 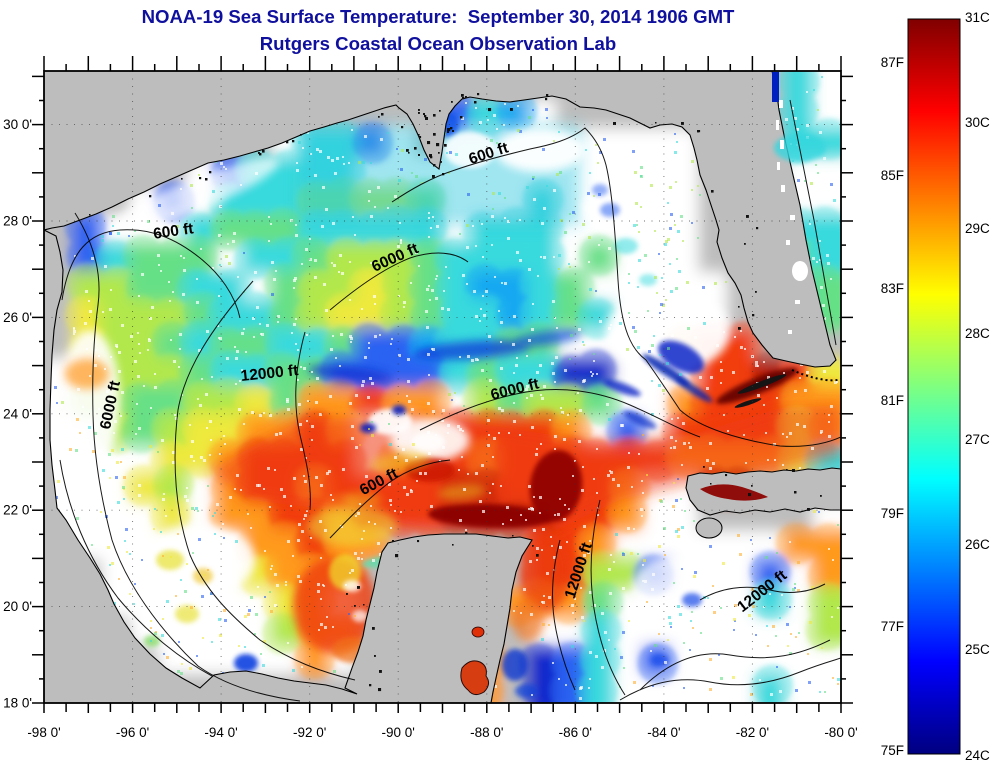 What do you see at coordinates (438, 43) in the screenshot?
I see `svg-text:Rutgers Coastal Ocean Observat: Rutgers Coastal Ocean Observation Lab` at bounding box center [438, 43].